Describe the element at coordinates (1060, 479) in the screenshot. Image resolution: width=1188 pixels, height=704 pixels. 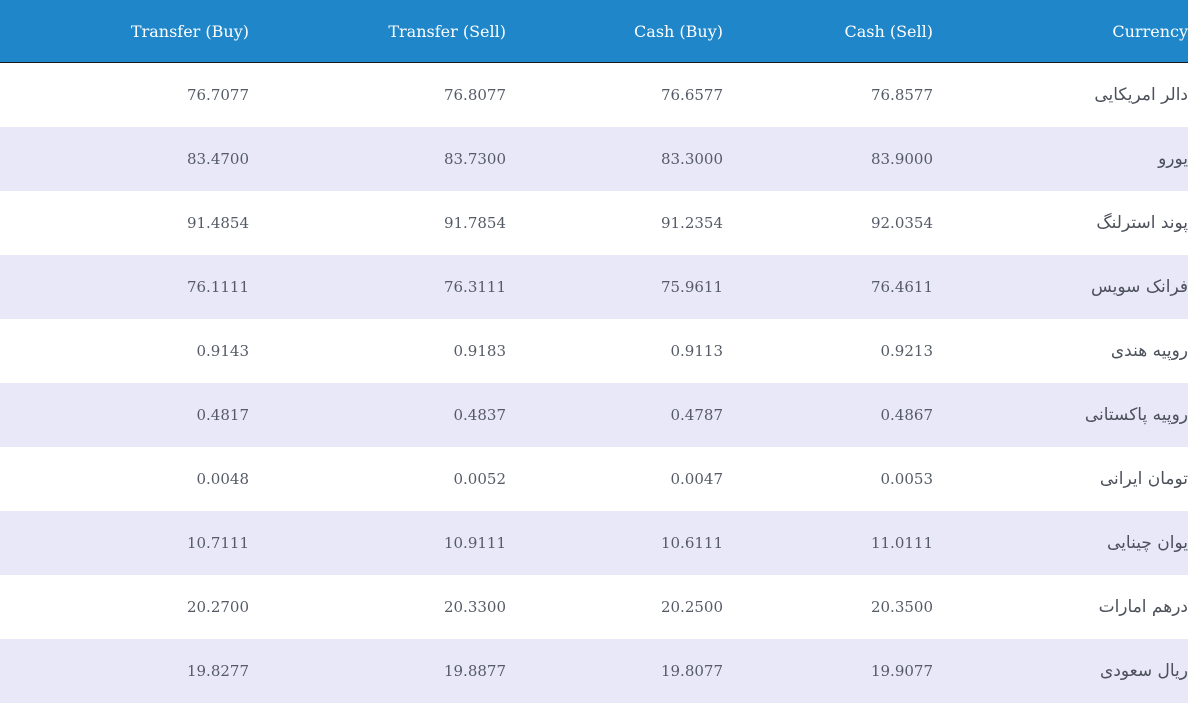
I see `currency-name-cell: تومان ایرانی` at that location.